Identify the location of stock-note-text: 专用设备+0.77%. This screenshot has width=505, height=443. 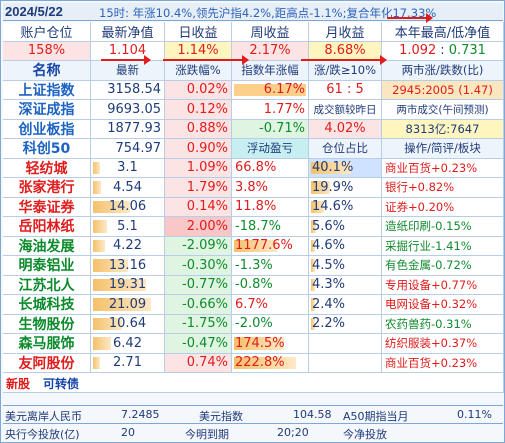
(431, 284).